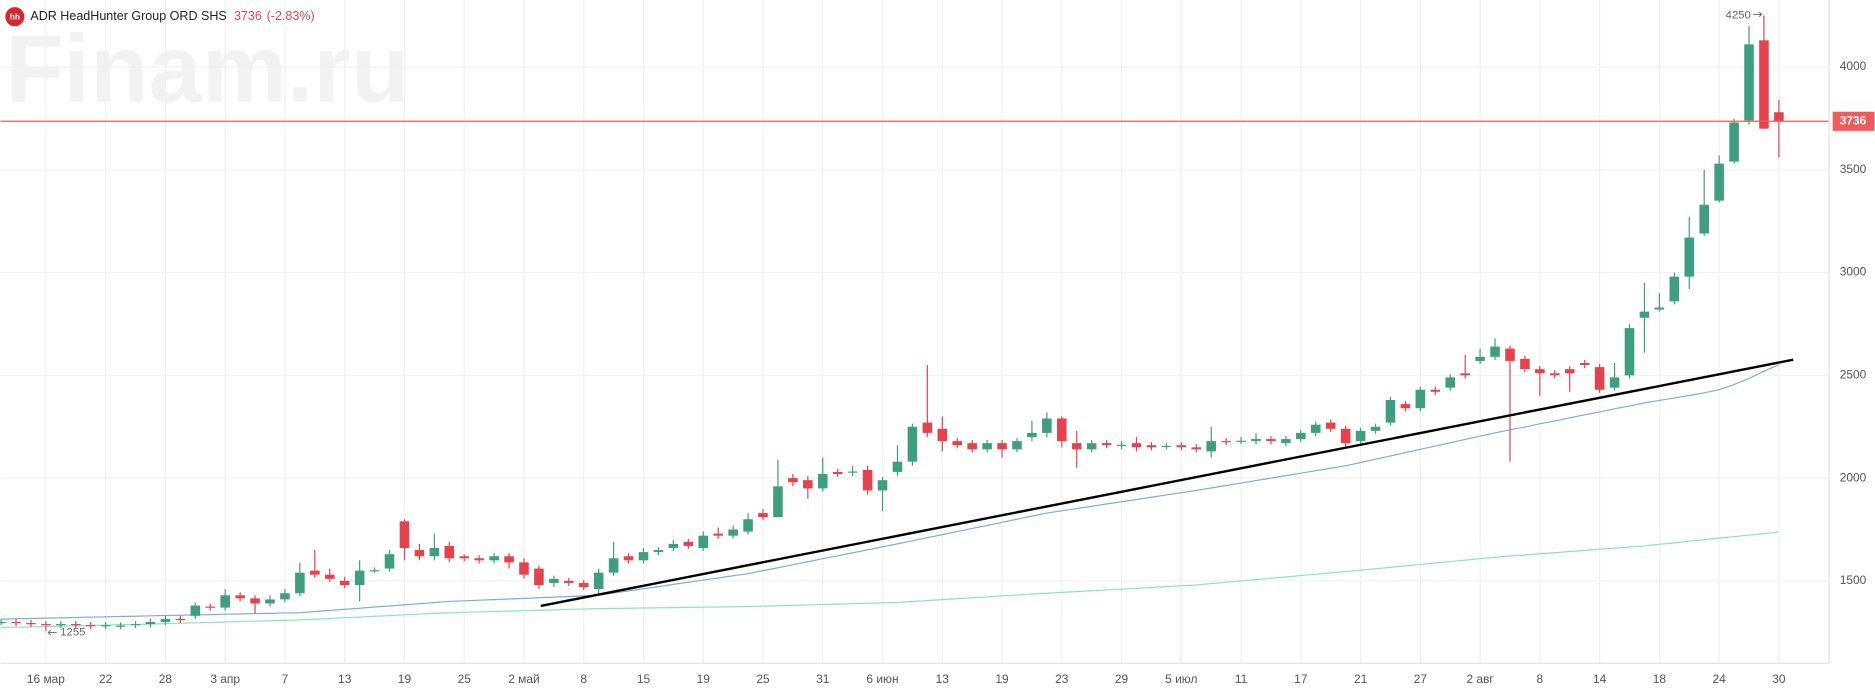 The width and height of the screenshot is (1875, 692). I want to click on title: ADR HeadHunter Group ORD SHS, so click(128, 16).